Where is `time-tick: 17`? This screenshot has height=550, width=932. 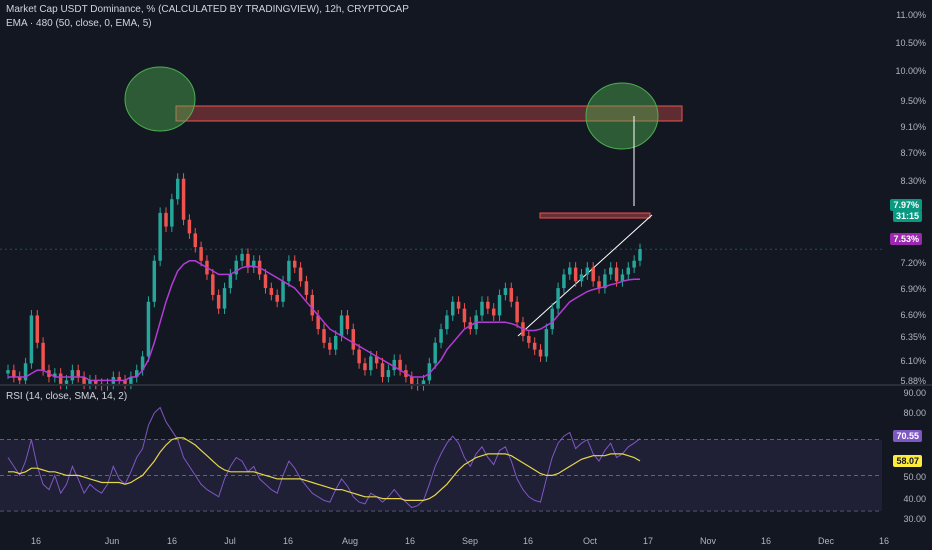
time-tick: 17 is located at coordinates (648, 541).